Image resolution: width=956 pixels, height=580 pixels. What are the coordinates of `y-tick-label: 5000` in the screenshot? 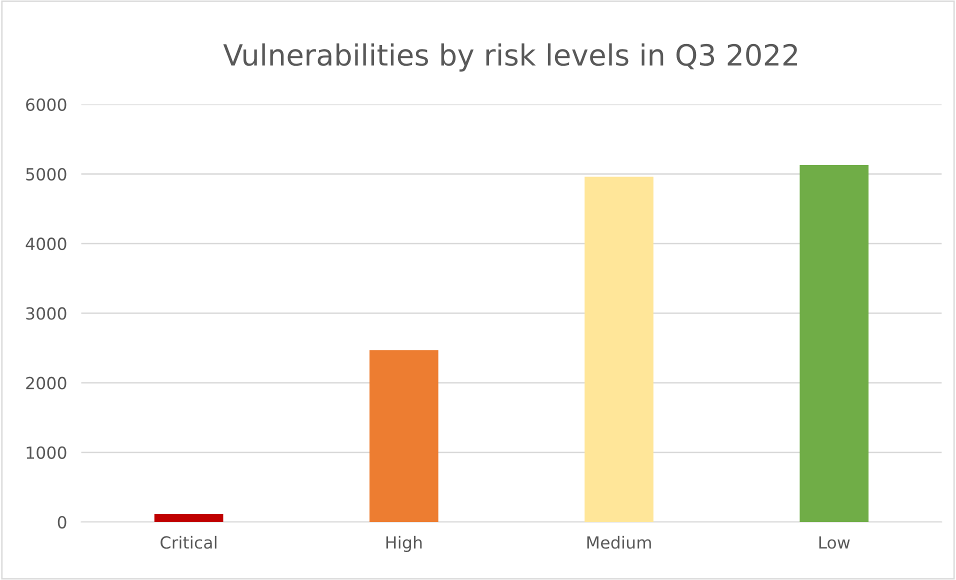 It's located at (46, 174).